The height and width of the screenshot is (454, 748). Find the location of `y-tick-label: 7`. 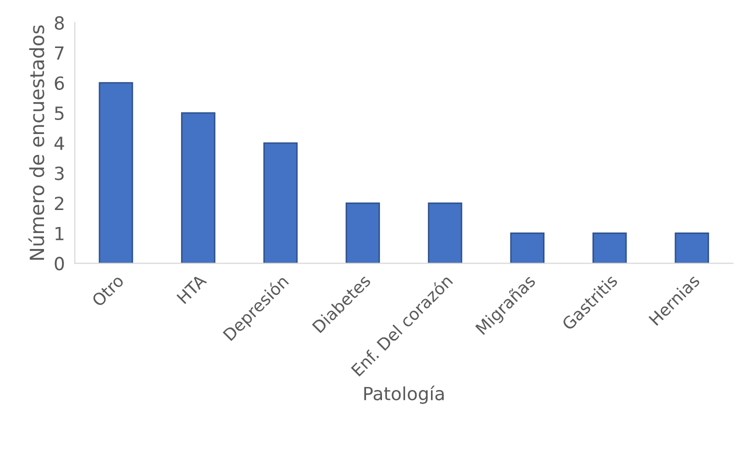

y-tick-label: 7 is located at coordinates (59, 53).